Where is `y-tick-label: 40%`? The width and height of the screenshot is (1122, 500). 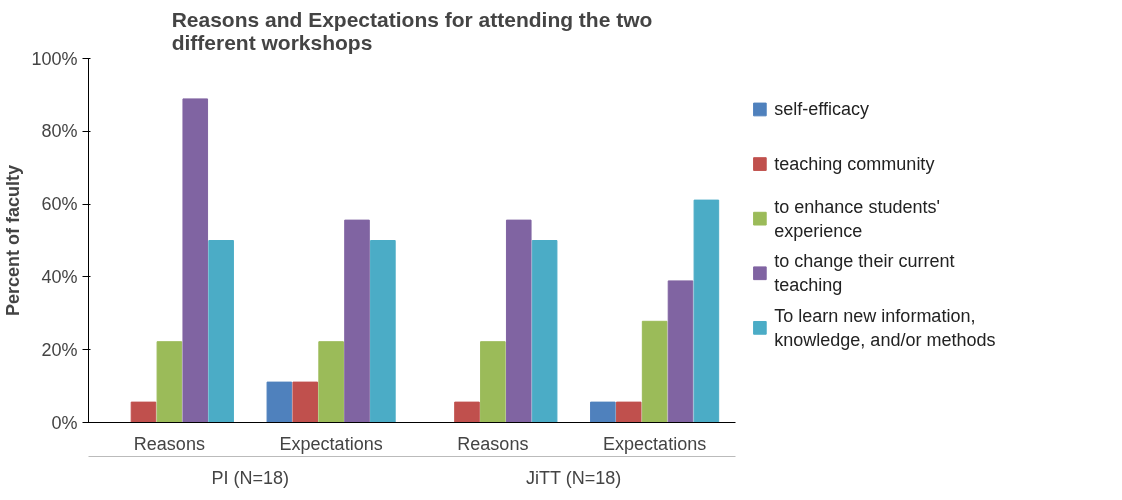
y-tick-label: 40% is located at coordinates (59, 276).